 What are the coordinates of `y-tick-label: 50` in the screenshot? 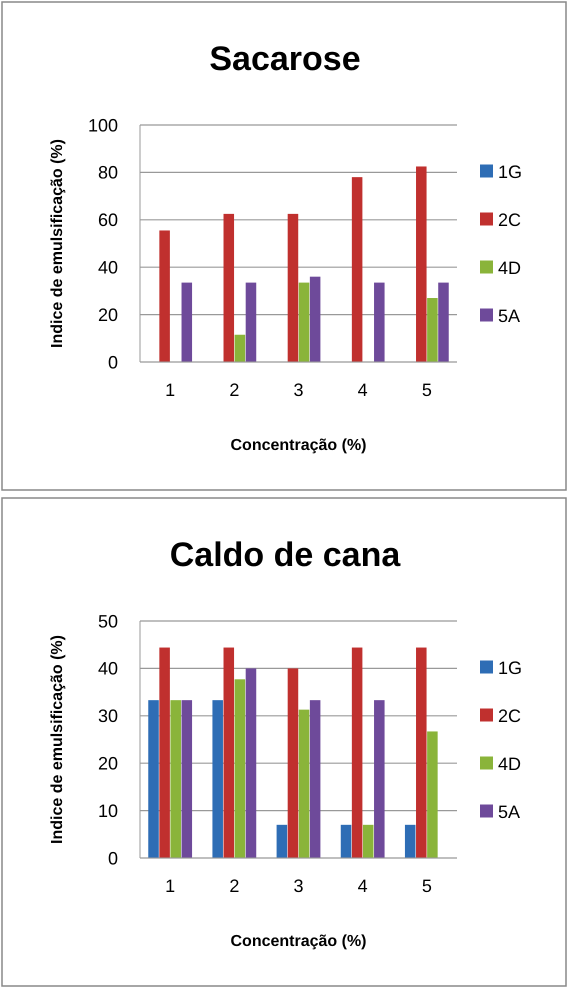 It's located at (108, 621).